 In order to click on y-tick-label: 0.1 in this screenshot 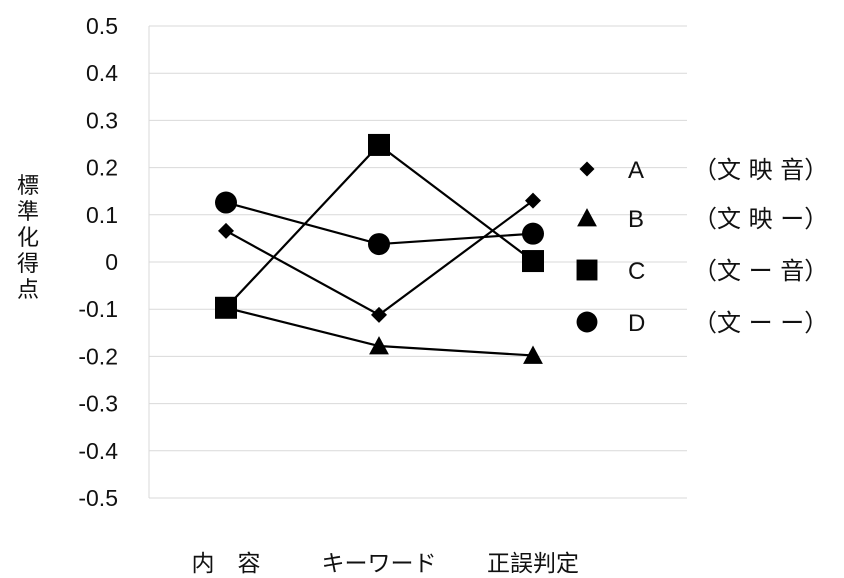, I will do `click(102, 215)`.